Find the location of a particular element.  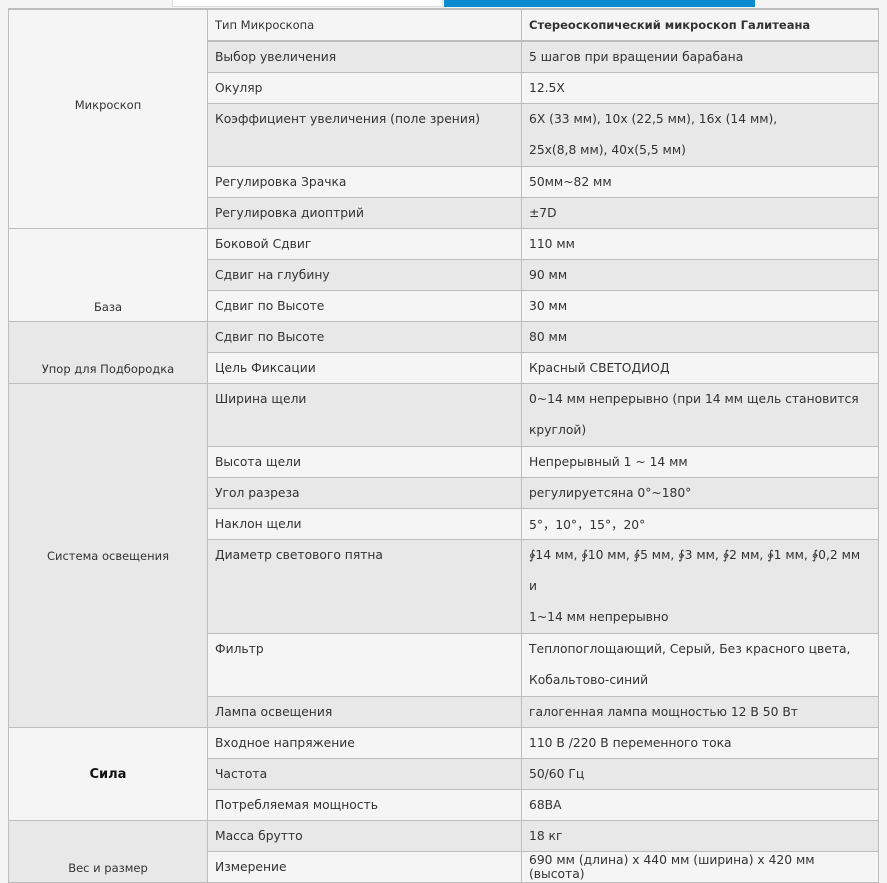

group-label: База is located at coordinates (108, 275).